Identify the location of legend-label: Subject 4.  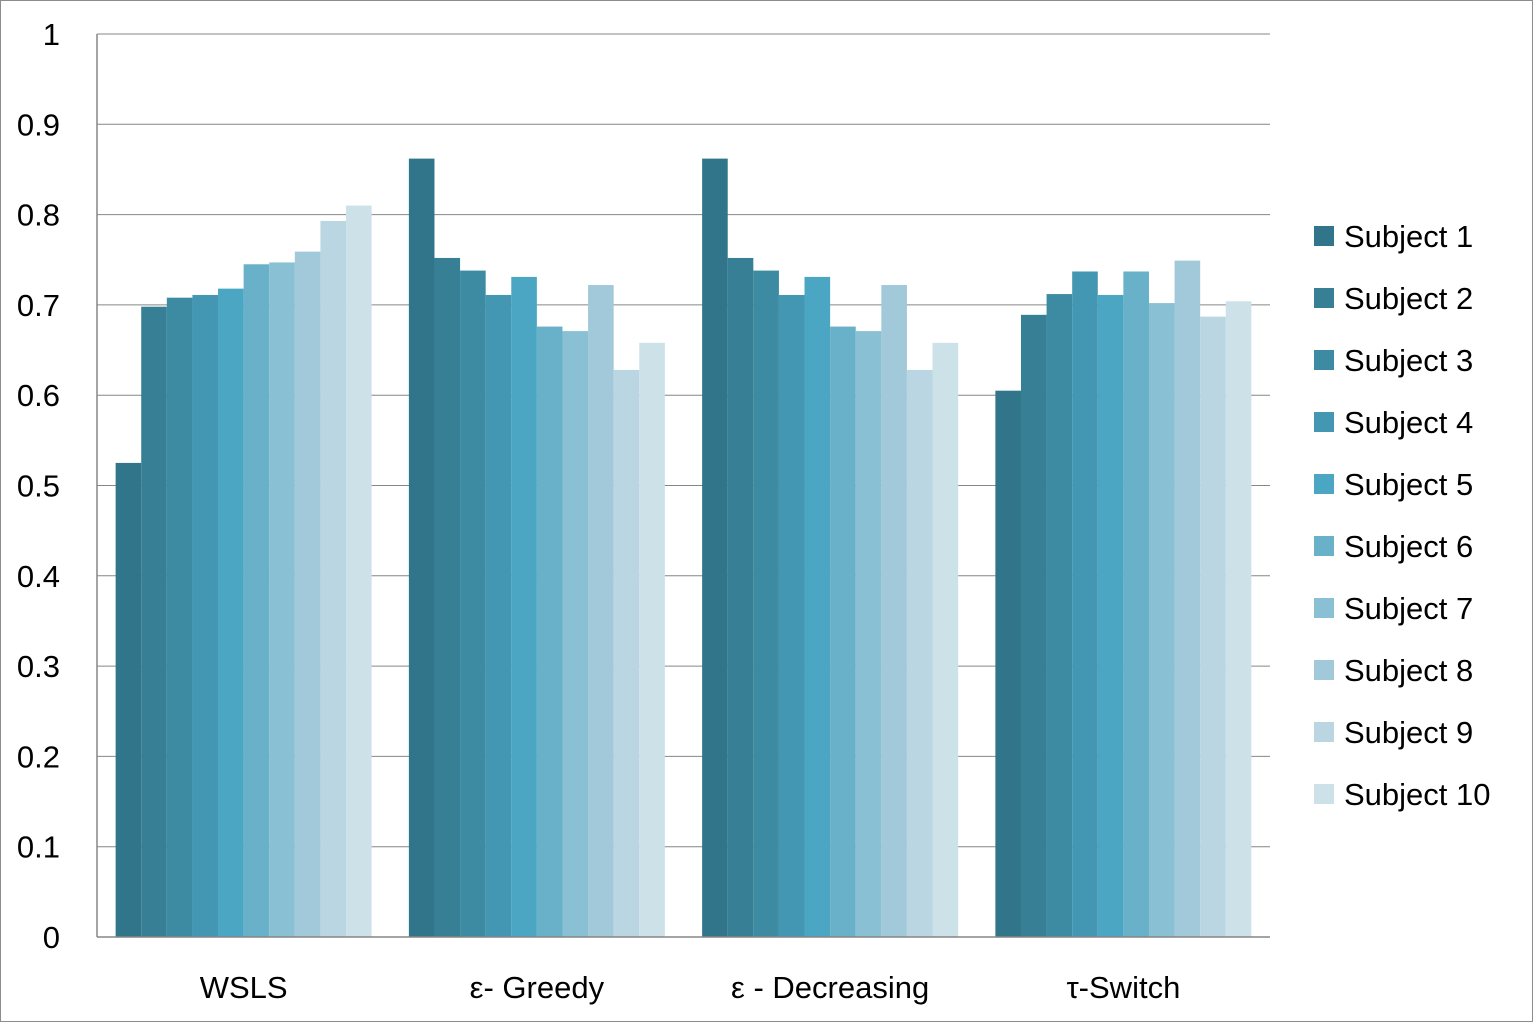
(1408, 422).